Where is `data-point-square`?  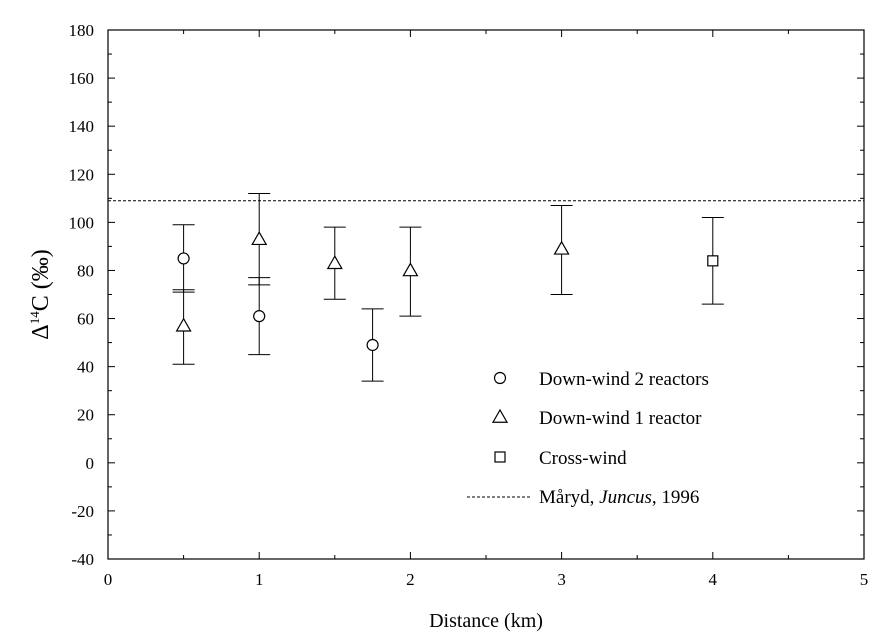
data-point-square is located at coordinates (713, 261).